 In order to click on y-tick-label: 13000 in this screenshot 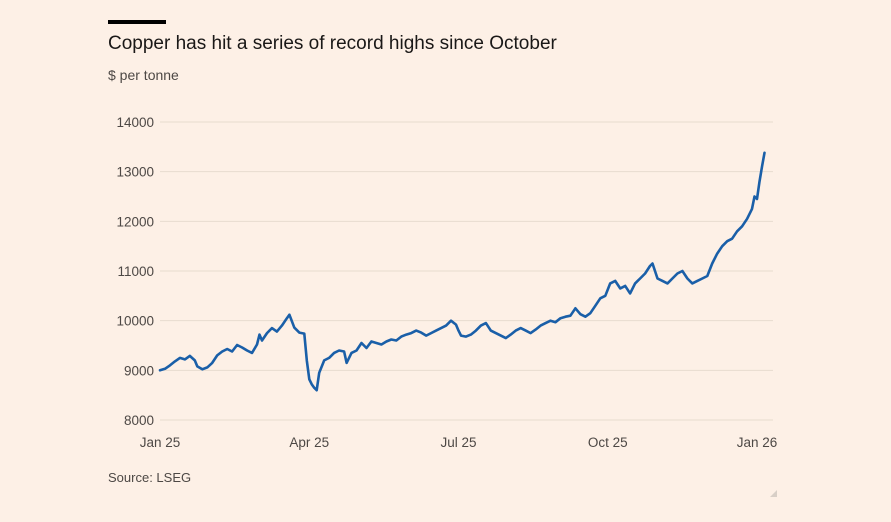, I will do `click(135, 172)`.